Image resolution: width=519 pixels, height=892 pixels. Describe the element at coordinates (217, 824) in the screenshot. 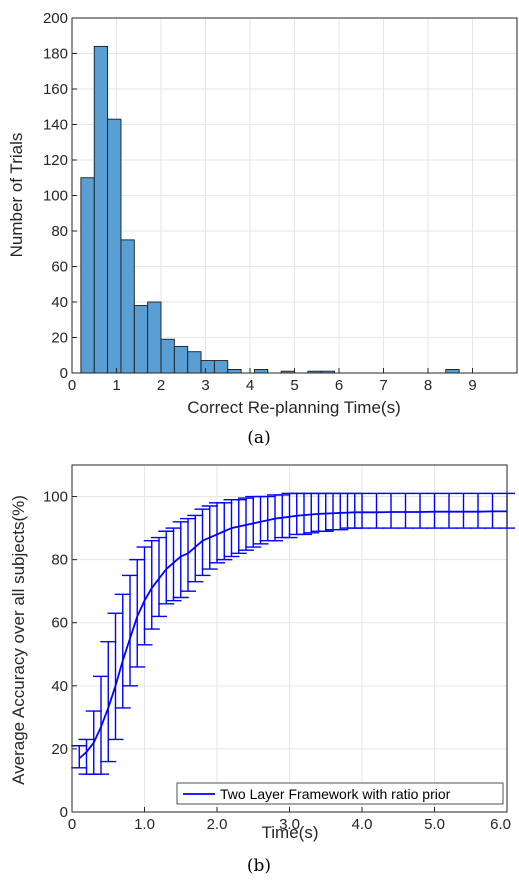

I see `accuracy-x-tick-label: 2.0` at that location.